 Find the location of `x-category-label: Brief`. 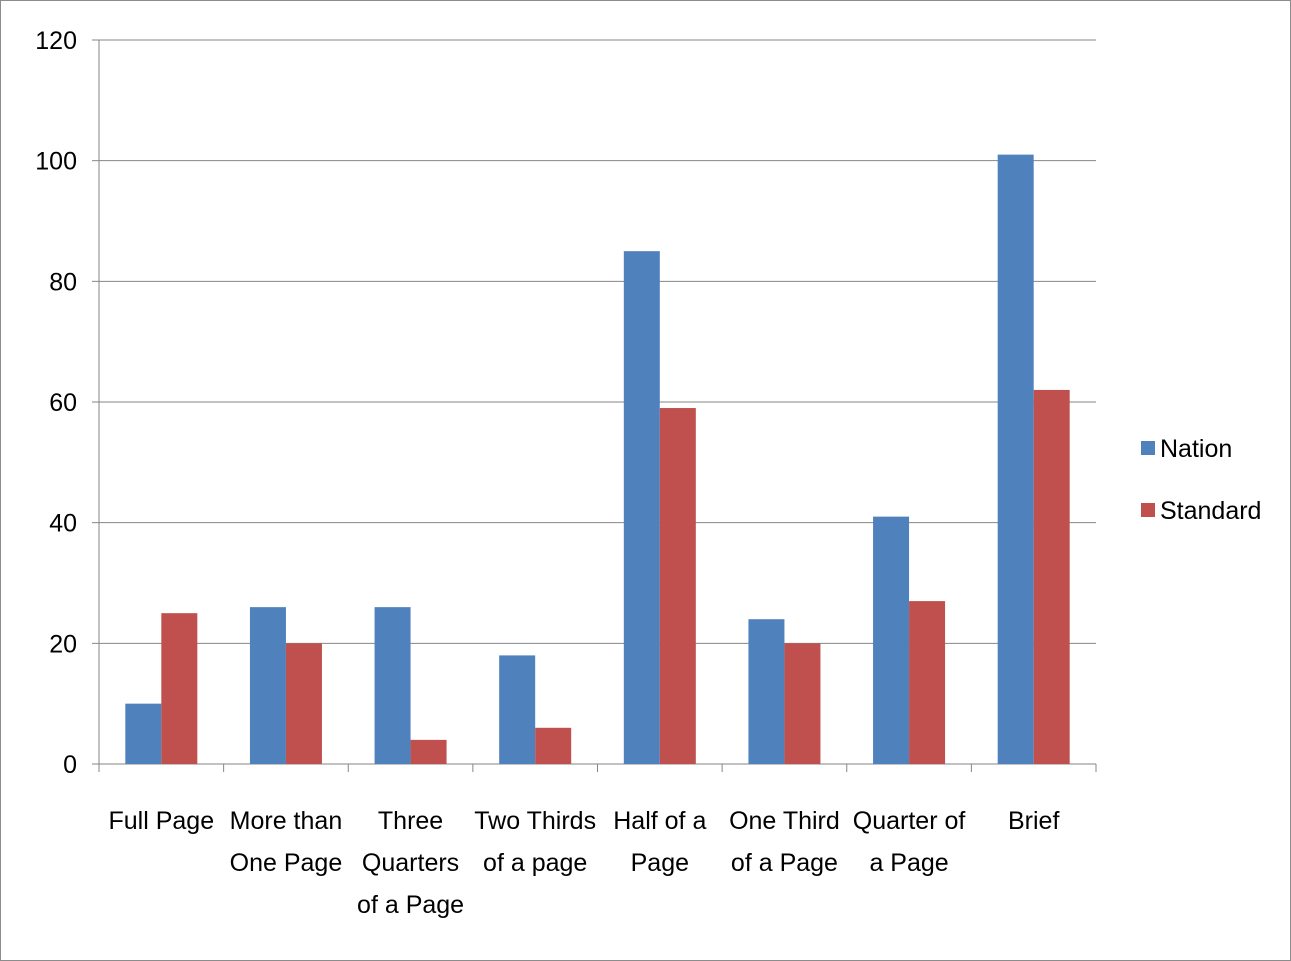

x-category-label: Brief is located at coordinates (1033, 821).